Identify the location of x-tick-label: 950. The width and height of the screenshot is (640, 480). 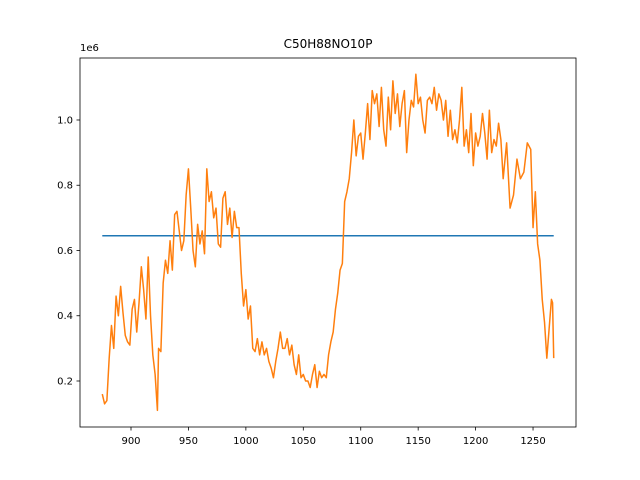
(188, 441).